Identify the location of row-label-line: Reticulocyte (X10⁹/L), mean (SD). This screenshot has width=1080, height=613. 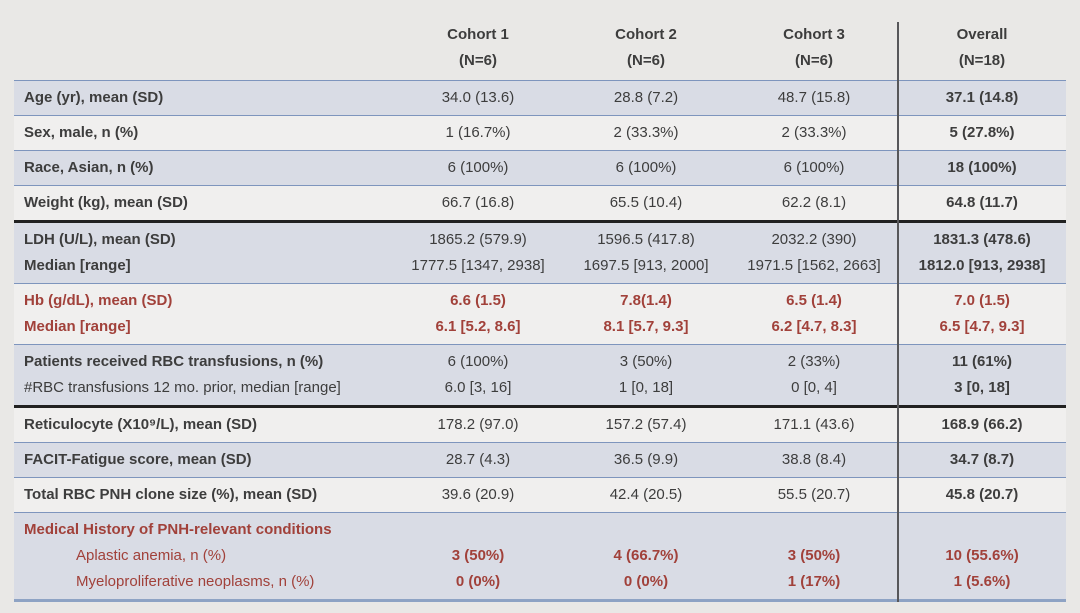
(141, 424).